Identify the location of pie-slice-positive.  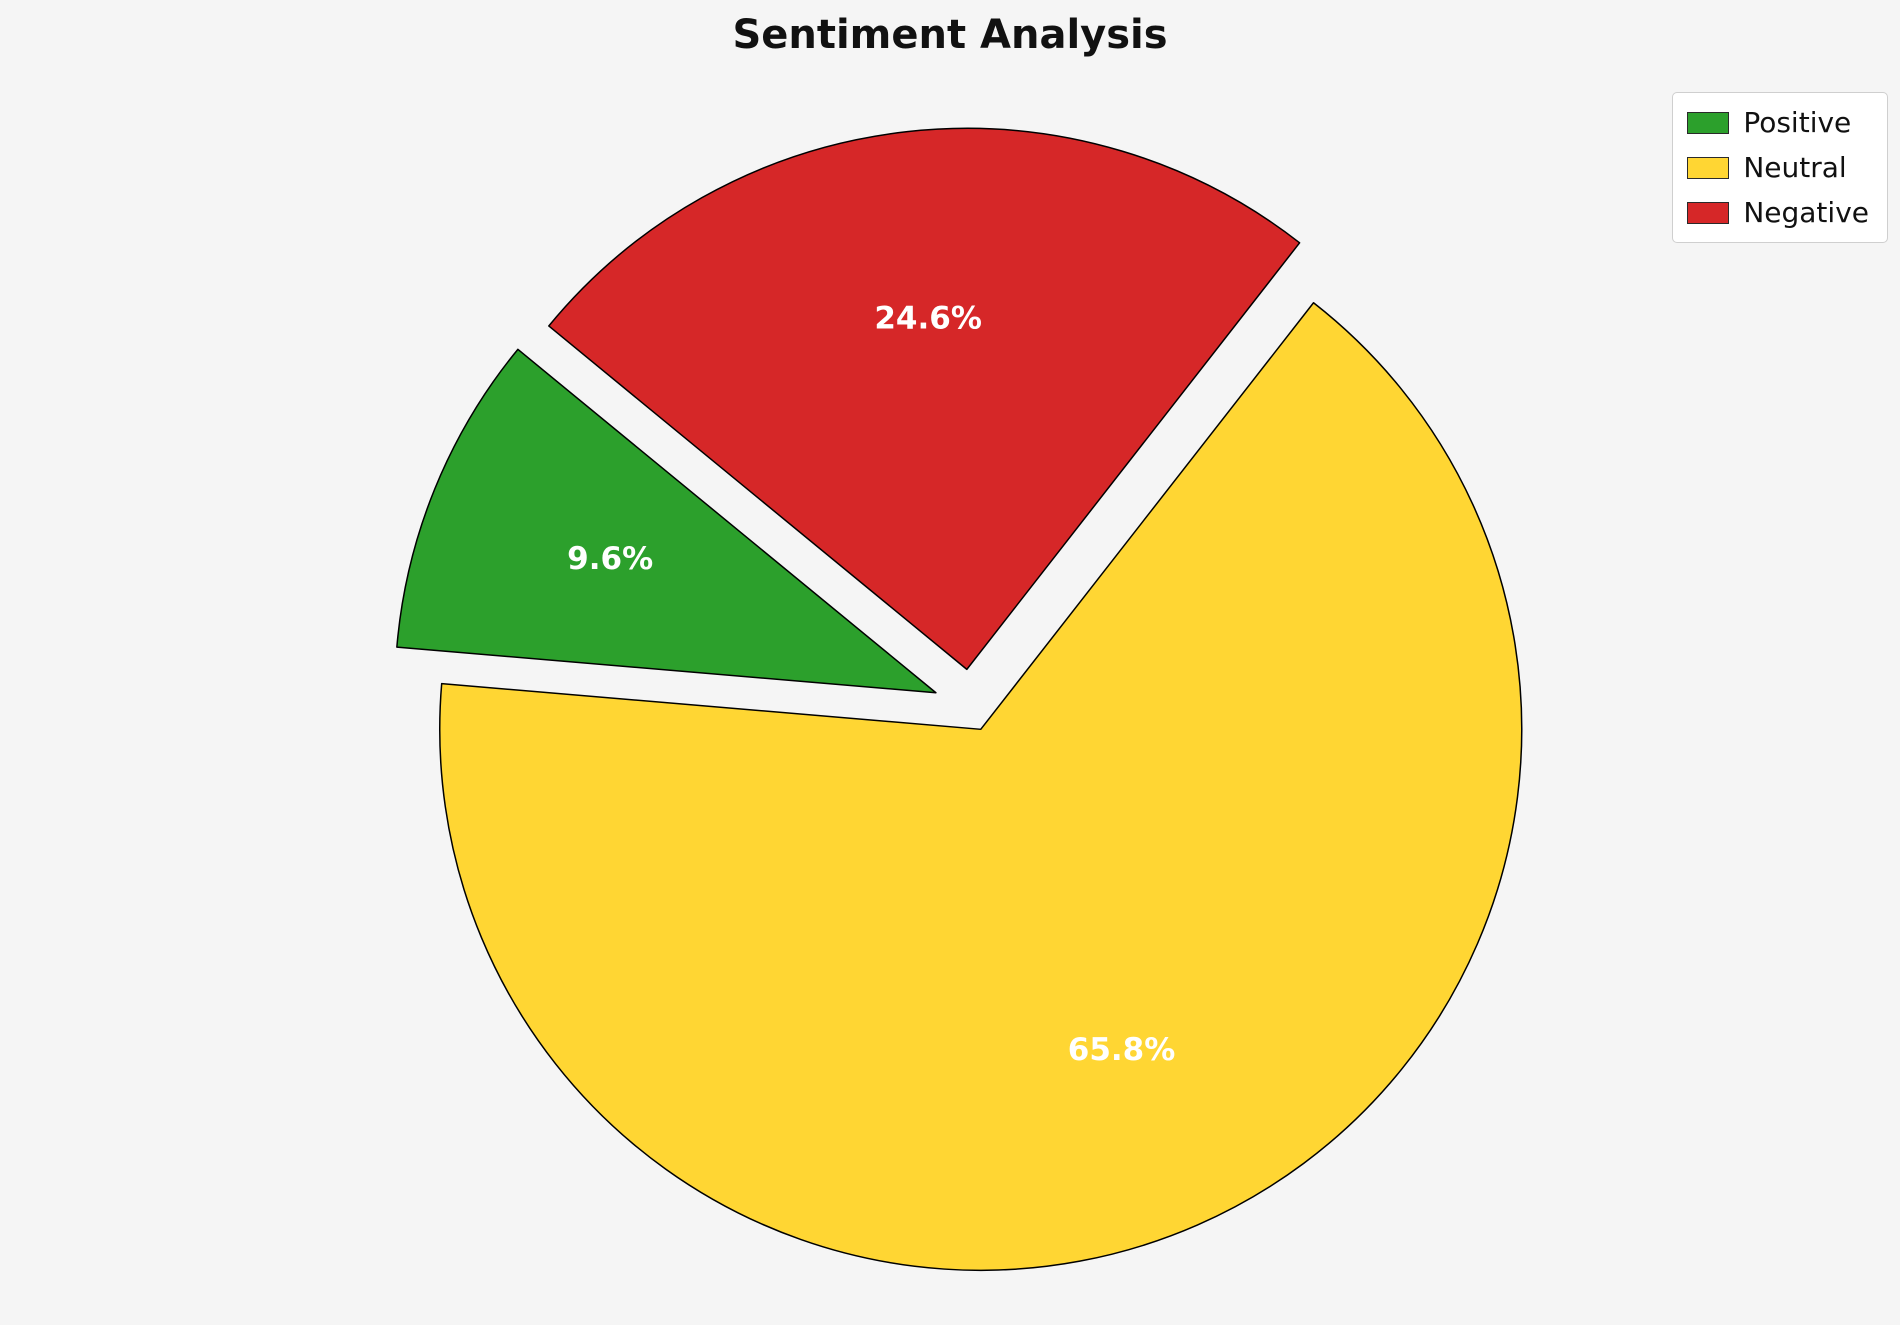
(666, 521).